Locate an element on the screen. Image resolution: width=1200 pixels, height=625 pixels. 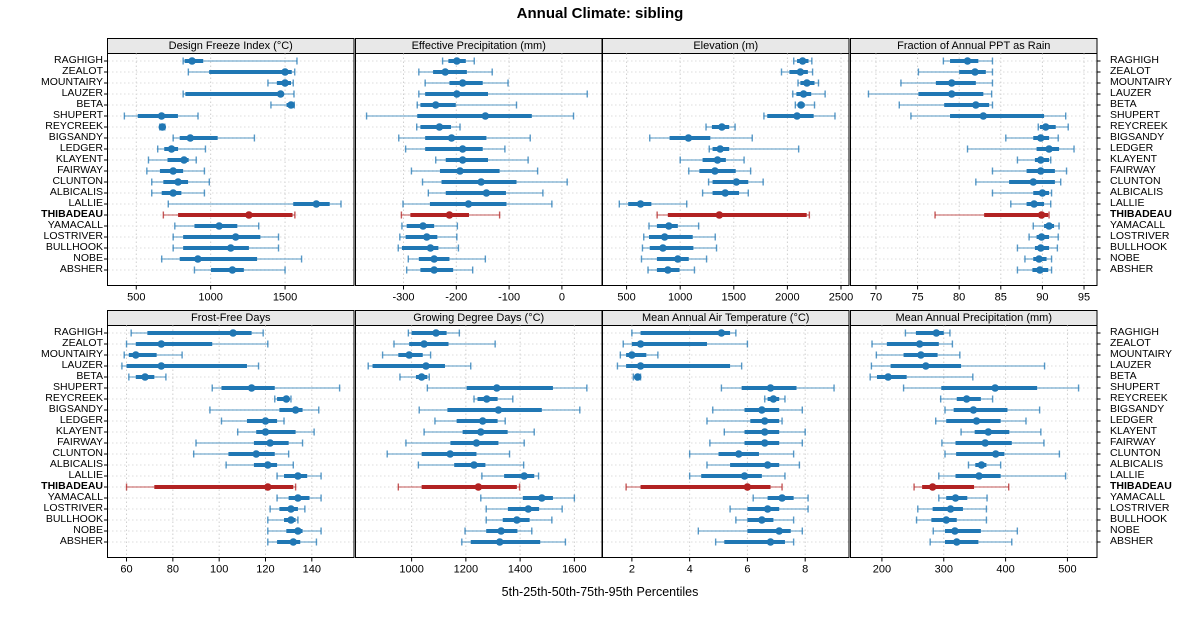
x-tick-label: 1600 is located at coordinates (574, 570).